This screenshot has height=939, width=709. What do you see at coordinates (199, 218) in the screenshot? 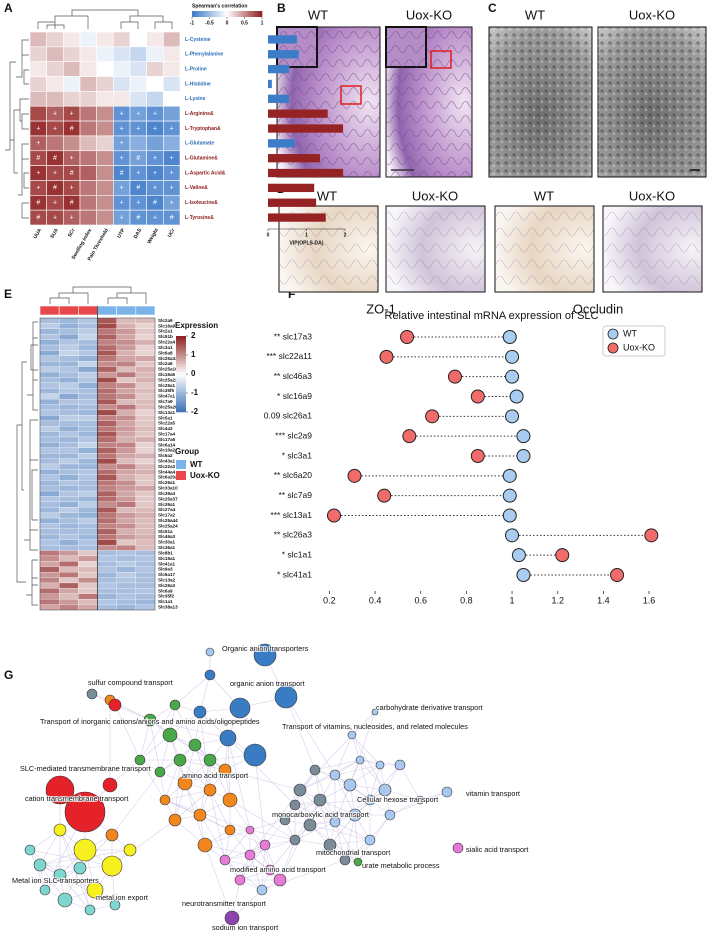
I see `row-label: L-Tyrosine&` at bounding box center [199, 218].